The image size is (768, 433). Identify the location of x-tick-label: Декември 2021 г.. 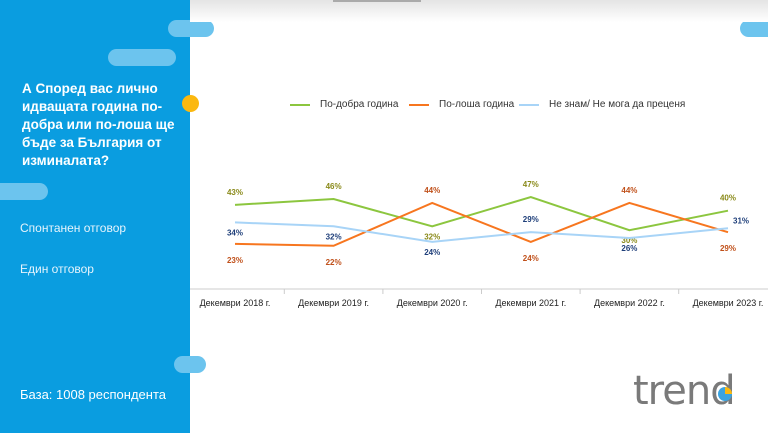
(530, 303).